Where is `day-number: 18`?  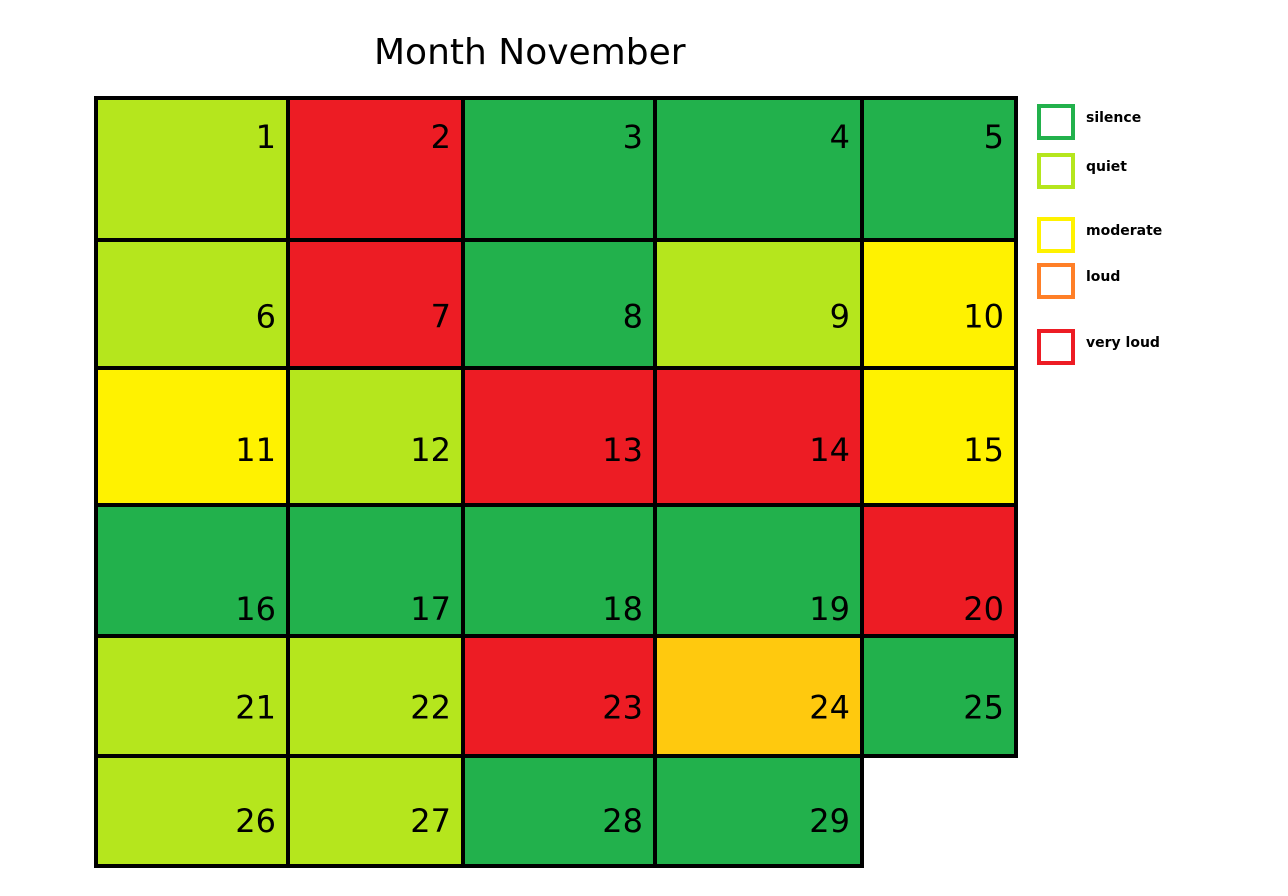 day-number: 18 is located at coordinates (622, 609).